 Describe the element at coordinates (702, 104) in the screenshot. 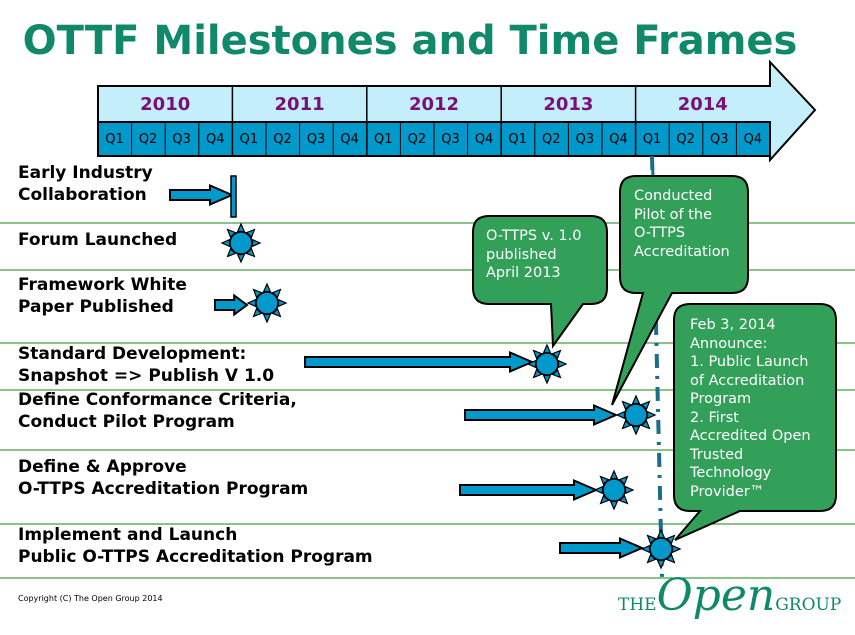

I see `year-label: 2014` at that location.